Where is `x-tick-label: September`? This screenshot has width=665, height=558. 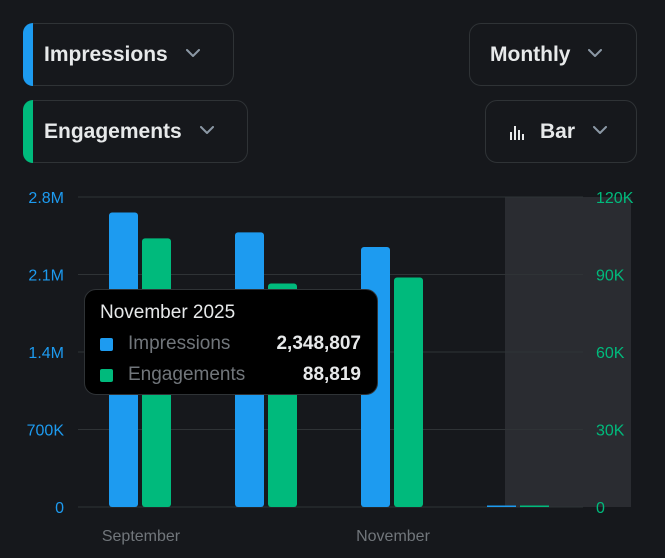 x-tick-label: September is located at coordinates (141, 536).